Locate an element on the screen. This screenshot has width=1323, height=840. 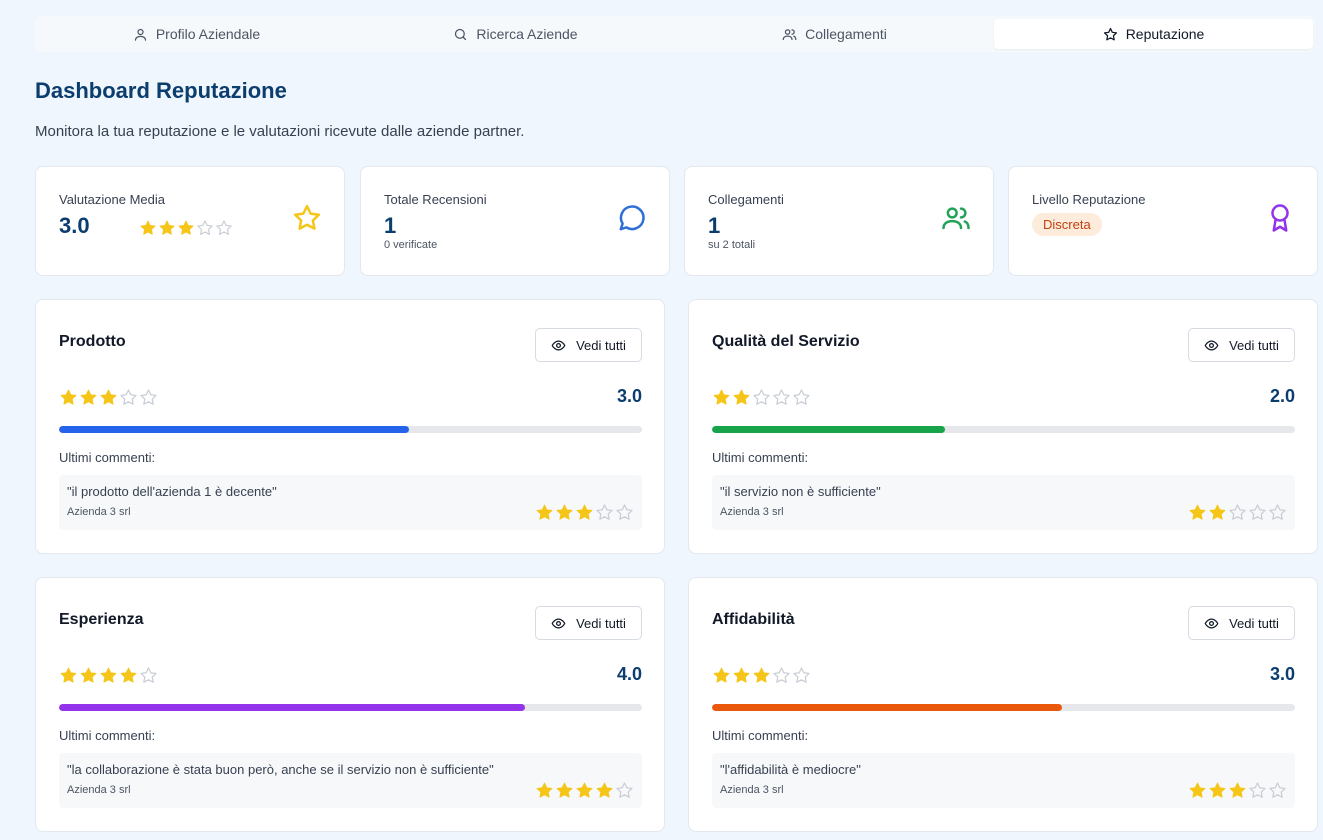
category-score: 2.0 is located at coordinates (1282, 396).